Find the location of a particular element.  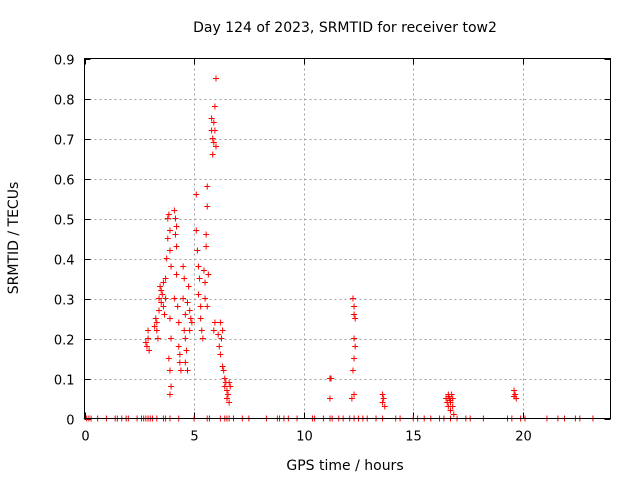

x-tick-label: 10 is located at coordinates (304, 437).